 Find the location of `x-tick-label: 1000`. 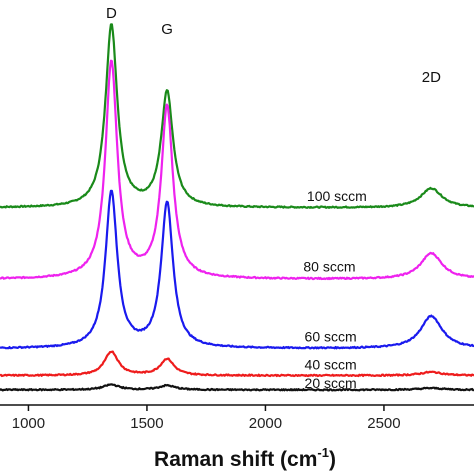

x-tick-label: 1000 is located at coordinates (28, 423).